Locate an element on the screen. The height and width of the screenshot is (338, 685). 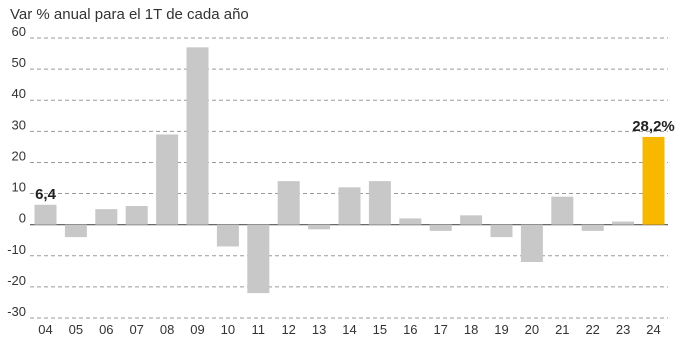
y-tick-label: 10 is located at coordinates (19, 187).